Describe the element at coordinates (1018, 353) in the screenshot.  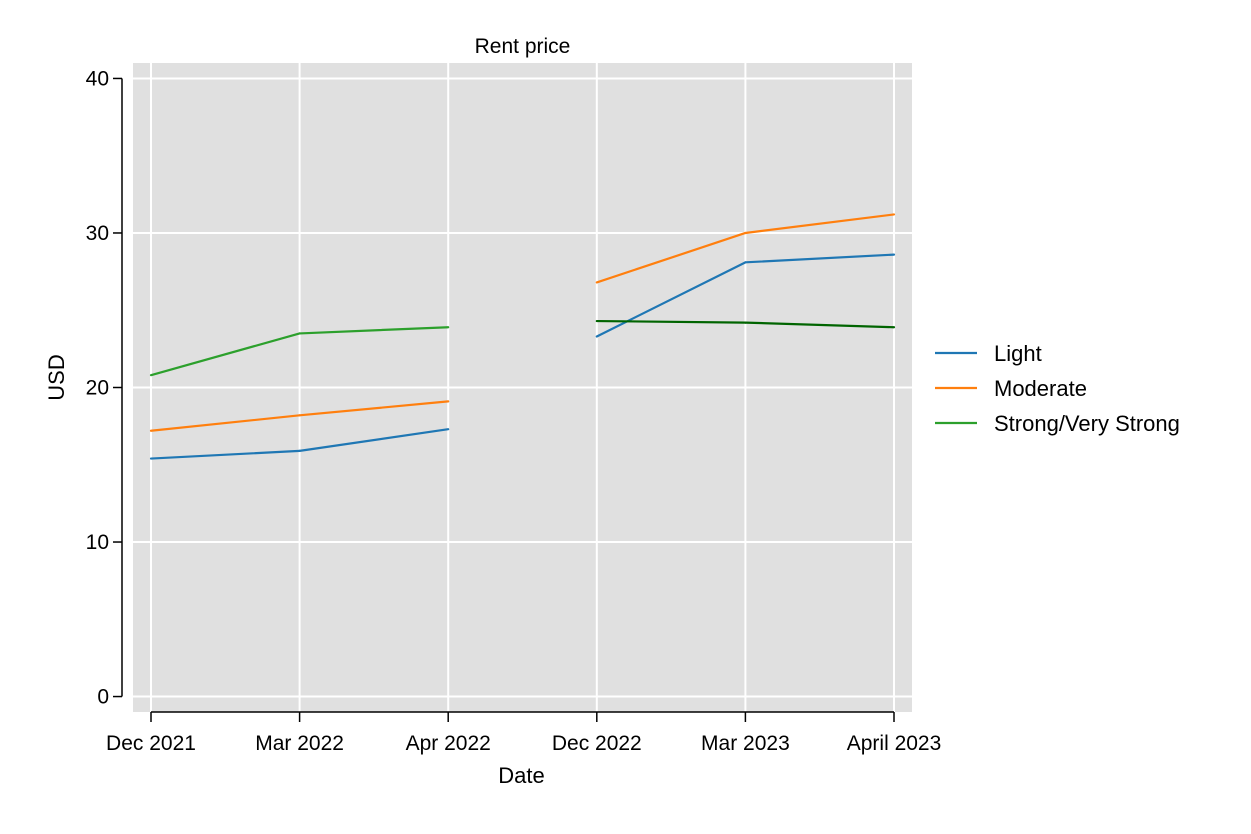
I see `legend-label: Light` at that location.